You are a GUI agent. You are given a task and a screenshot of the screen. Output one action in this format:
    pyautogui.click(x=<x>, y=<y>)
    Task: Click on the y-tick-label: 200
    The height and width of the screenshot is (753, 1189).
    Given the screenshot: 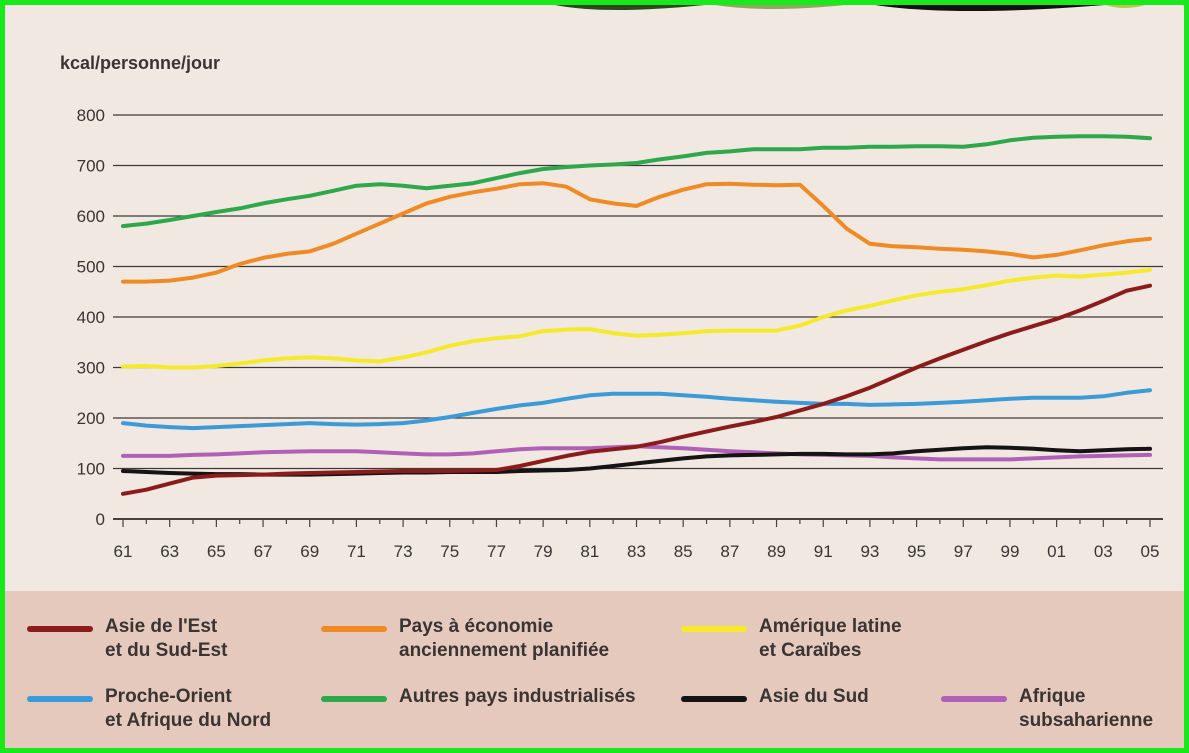 What is the action you would take?
    pyautogui.click(x=91, y=418)
    